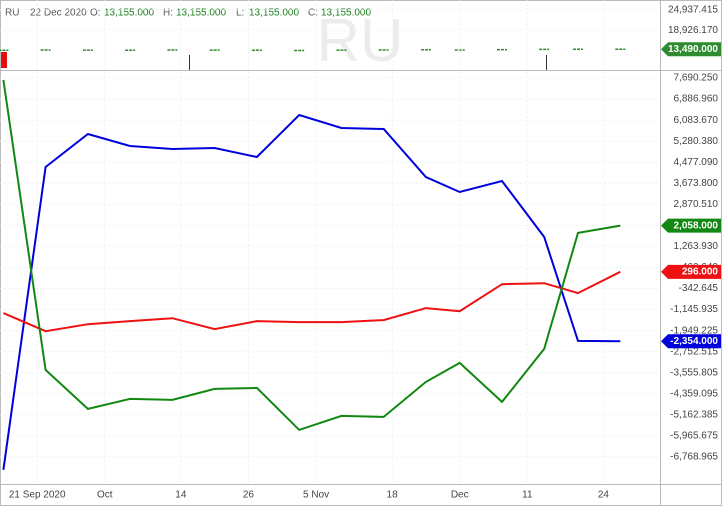  I want to click on y-tick-label: -2,752.515, so click(694, 351).